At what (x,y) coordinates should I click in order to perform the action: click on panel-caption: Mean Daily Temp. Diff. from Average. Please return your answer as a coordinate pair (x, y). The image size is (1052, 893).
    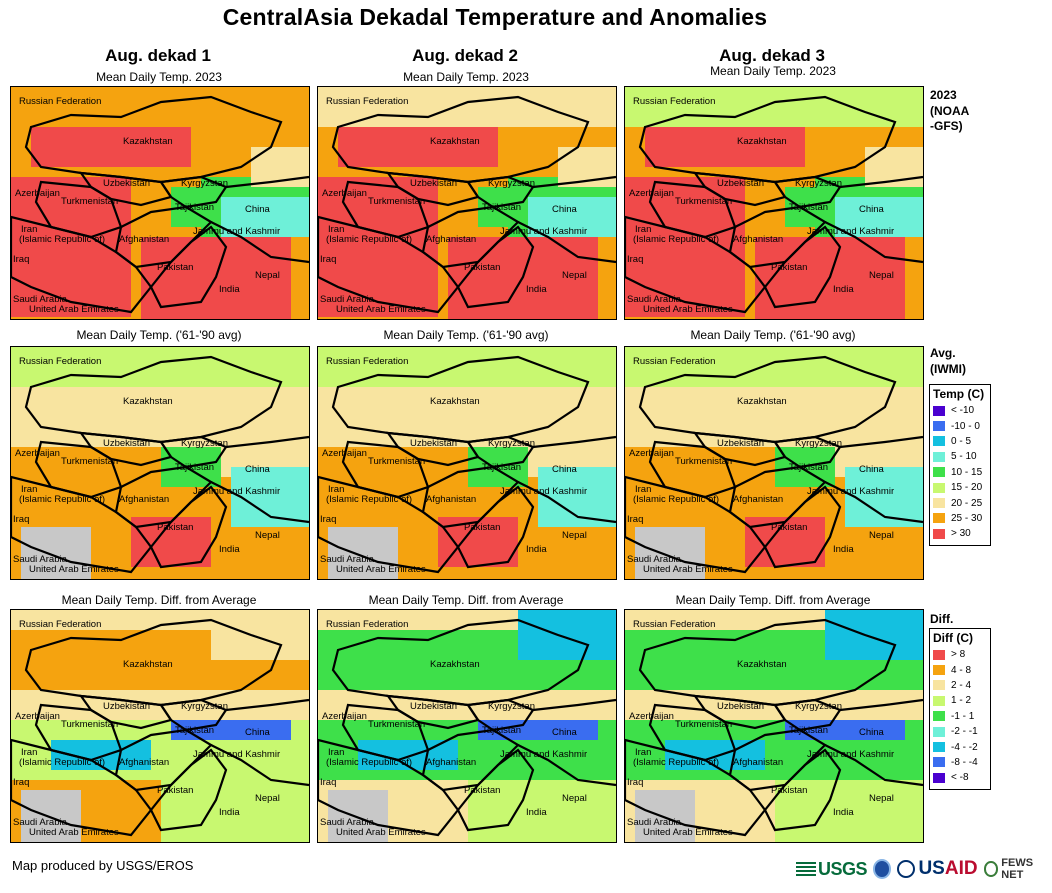
    Looking at the image, I should click on (466, 600).